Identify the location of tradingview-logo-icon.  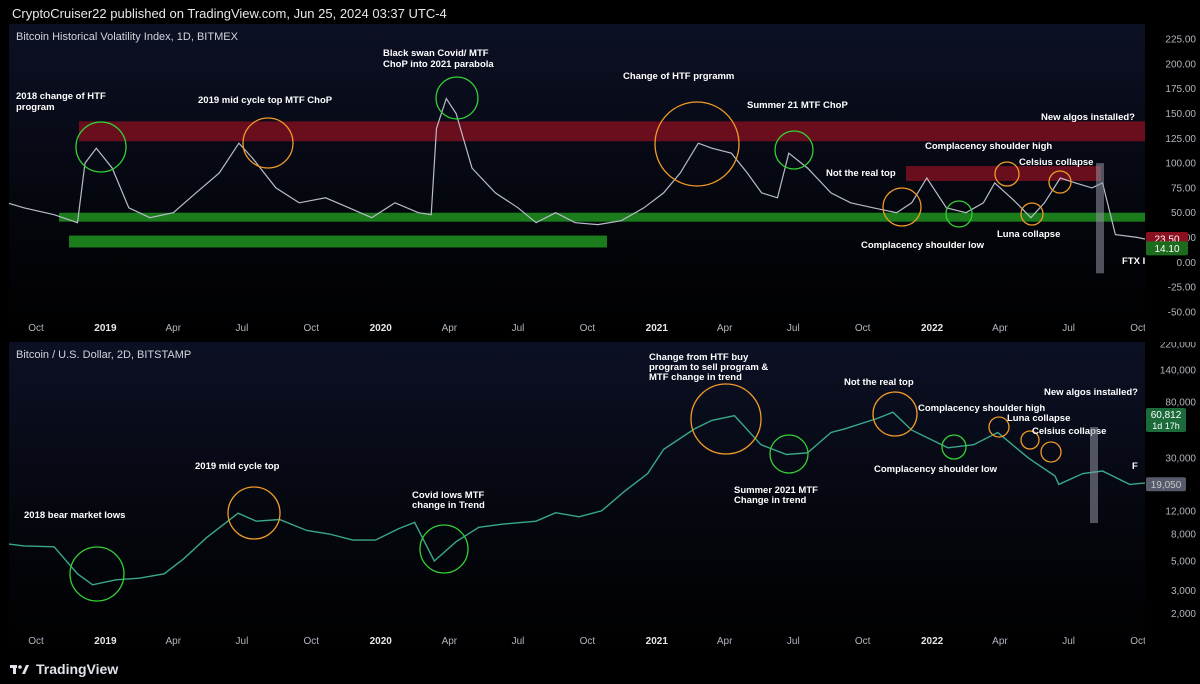
(19, 669).